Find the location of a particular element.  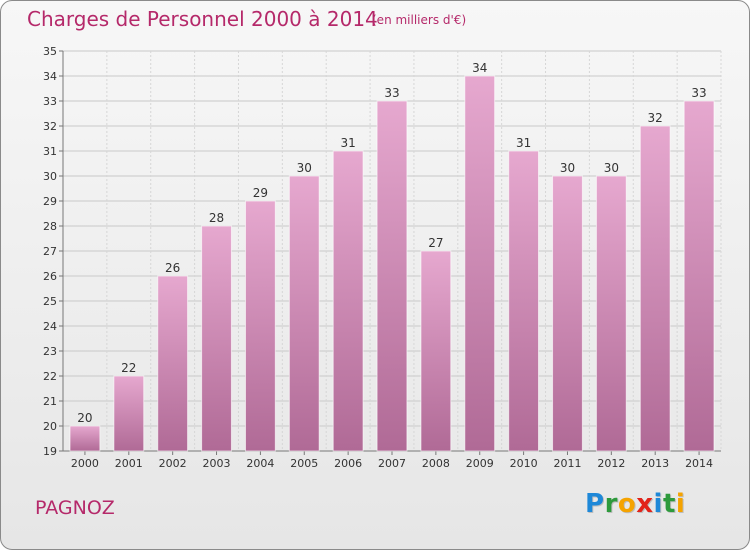

data-label: 29 is located at coordinates (260, 193).